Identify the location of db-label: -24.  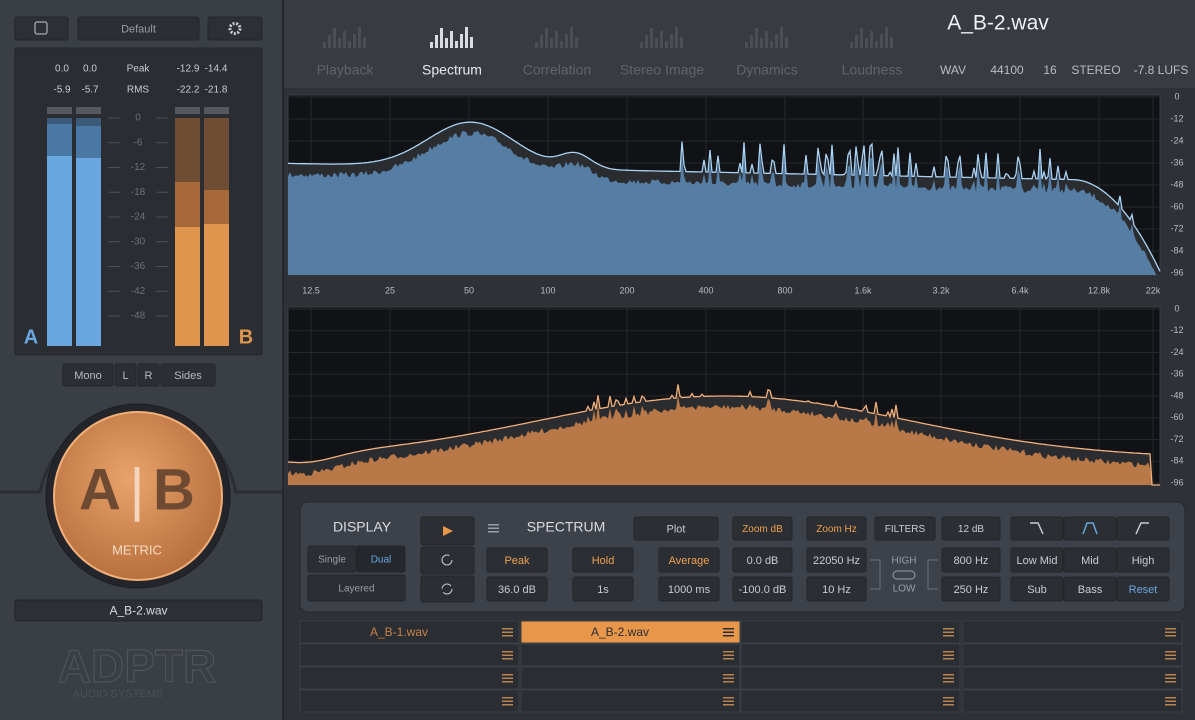
(1176, 352).